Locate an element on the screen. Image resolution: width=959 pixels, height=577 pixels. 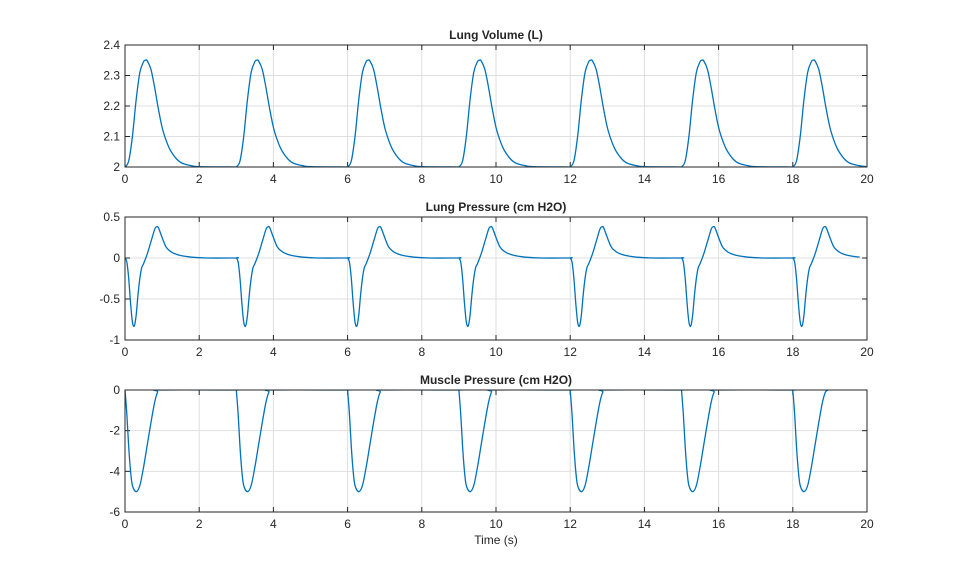
y-tick-label: 0.5 is located at coordinates (111, 217).